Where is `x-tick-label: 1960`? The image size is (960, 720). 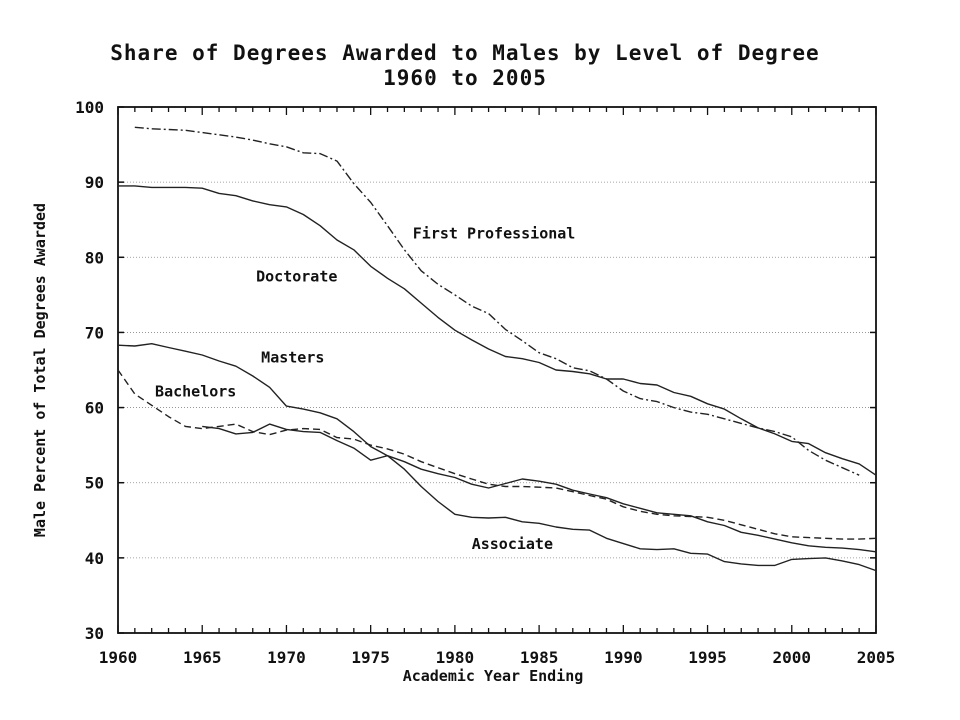
x-tick-label: 1960 is located at coordinates (118, 657).